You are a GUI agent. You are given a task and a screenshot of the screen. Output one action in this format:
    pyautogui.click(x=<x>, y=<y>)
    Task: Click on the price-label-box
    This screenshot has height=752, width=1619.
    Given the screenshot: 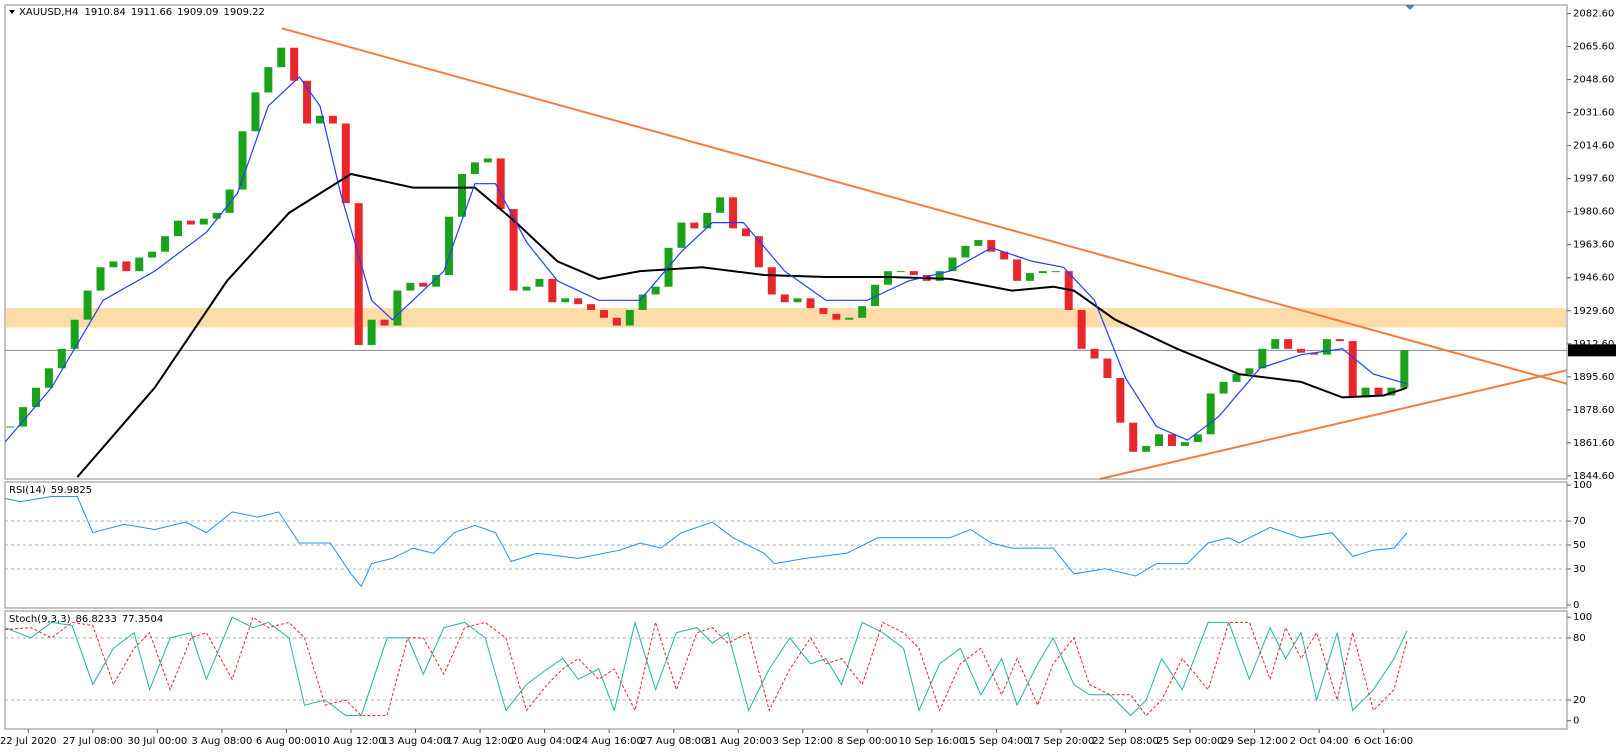 What is the action you would take?
    pyautogui.click(x=1592, y=350)
    